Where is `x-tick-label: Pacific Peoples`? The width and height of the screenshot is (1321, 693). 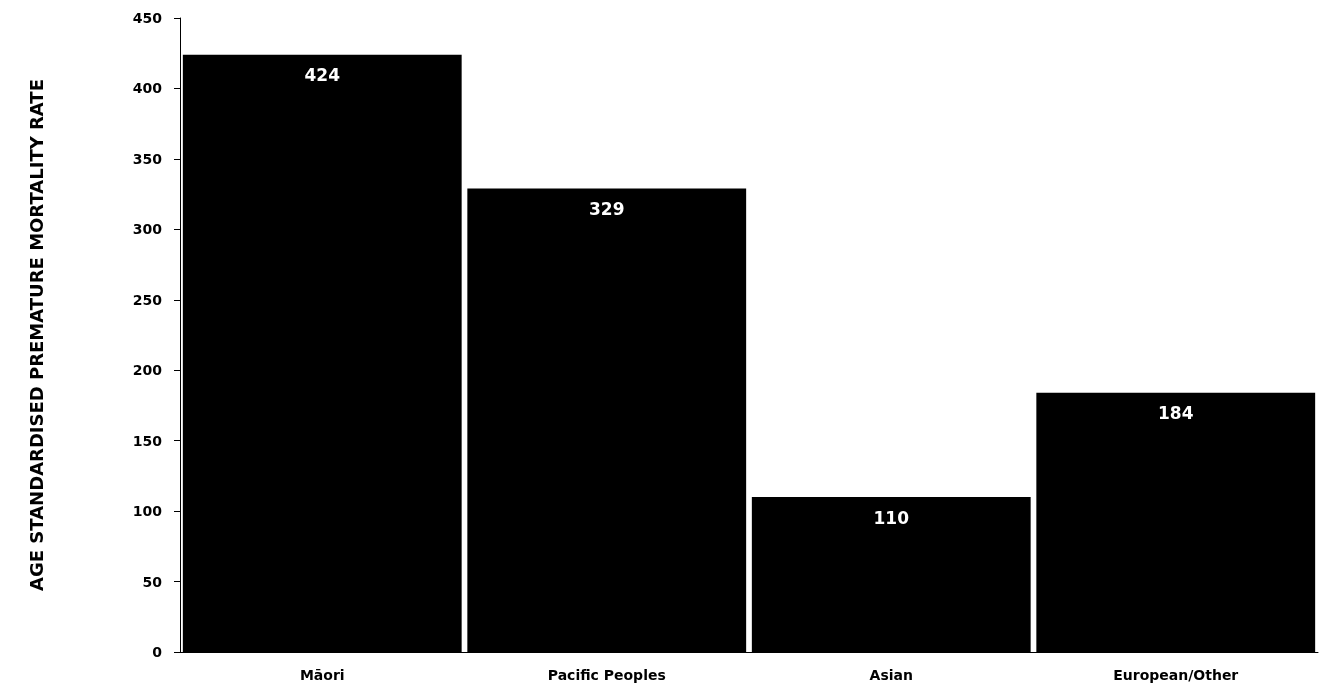
x-tick-label: Pacific Peoples is located at coordinates (606, 675).